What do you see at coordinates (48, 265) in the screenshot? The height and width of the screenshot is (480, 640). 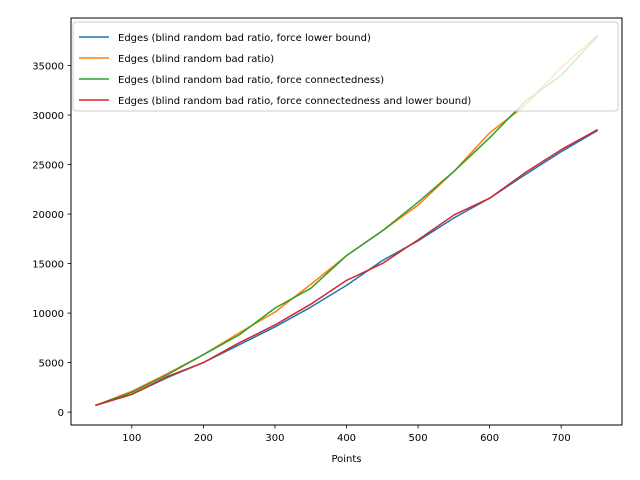 I see `y-tick-label: 15000` at bounding box center [48, 265].